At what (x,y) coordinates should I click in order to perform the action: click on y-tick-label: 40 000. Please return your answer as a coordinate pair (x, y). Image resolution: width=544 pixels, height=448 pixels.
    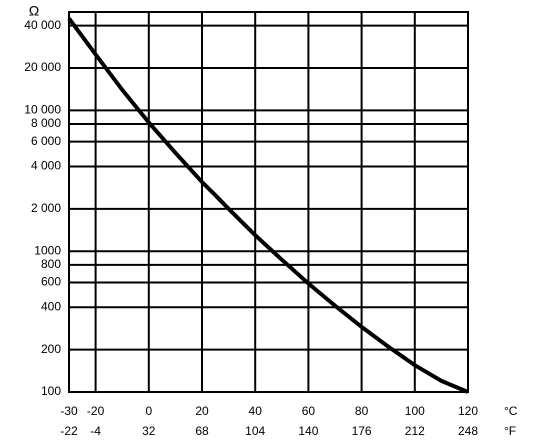
    Looking at the image, I should click on (42, 25).